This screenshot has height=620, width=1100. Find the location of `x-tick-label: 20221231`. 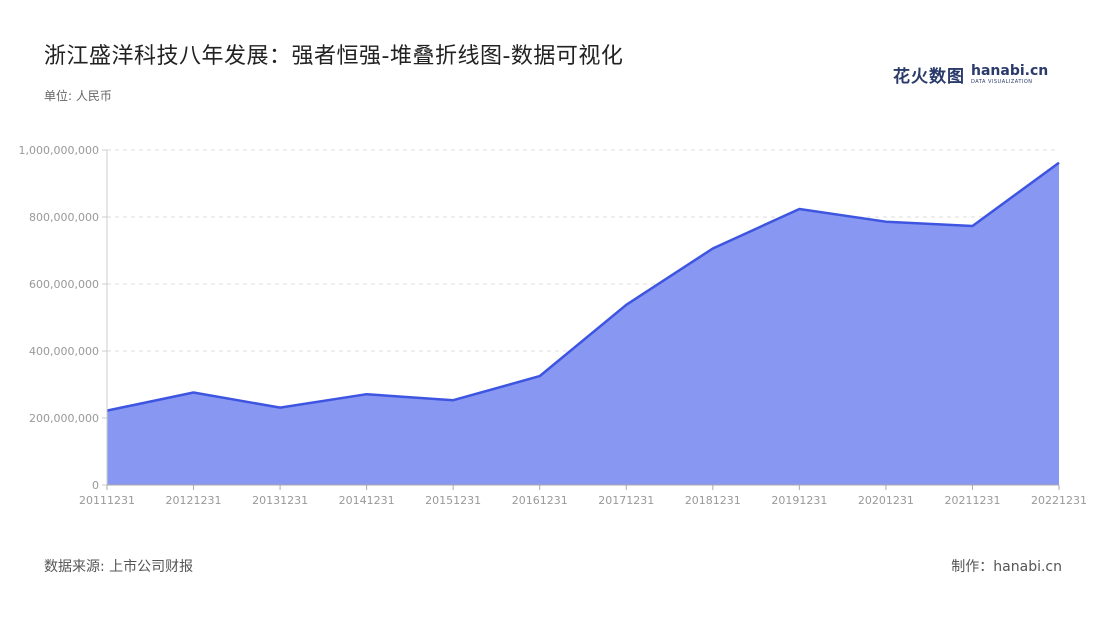

x-tick-label: 20221231 is located at coordinates (1059, 500).